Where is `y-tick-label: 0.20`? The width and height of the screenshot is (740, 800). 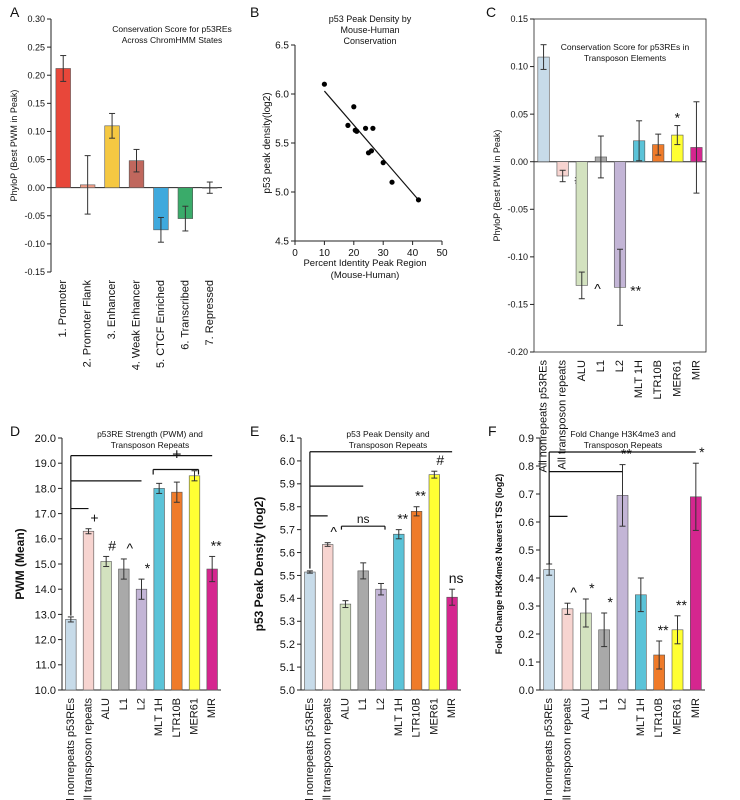
y-tick-label: 0.20 is located at coordinates (36, 75).